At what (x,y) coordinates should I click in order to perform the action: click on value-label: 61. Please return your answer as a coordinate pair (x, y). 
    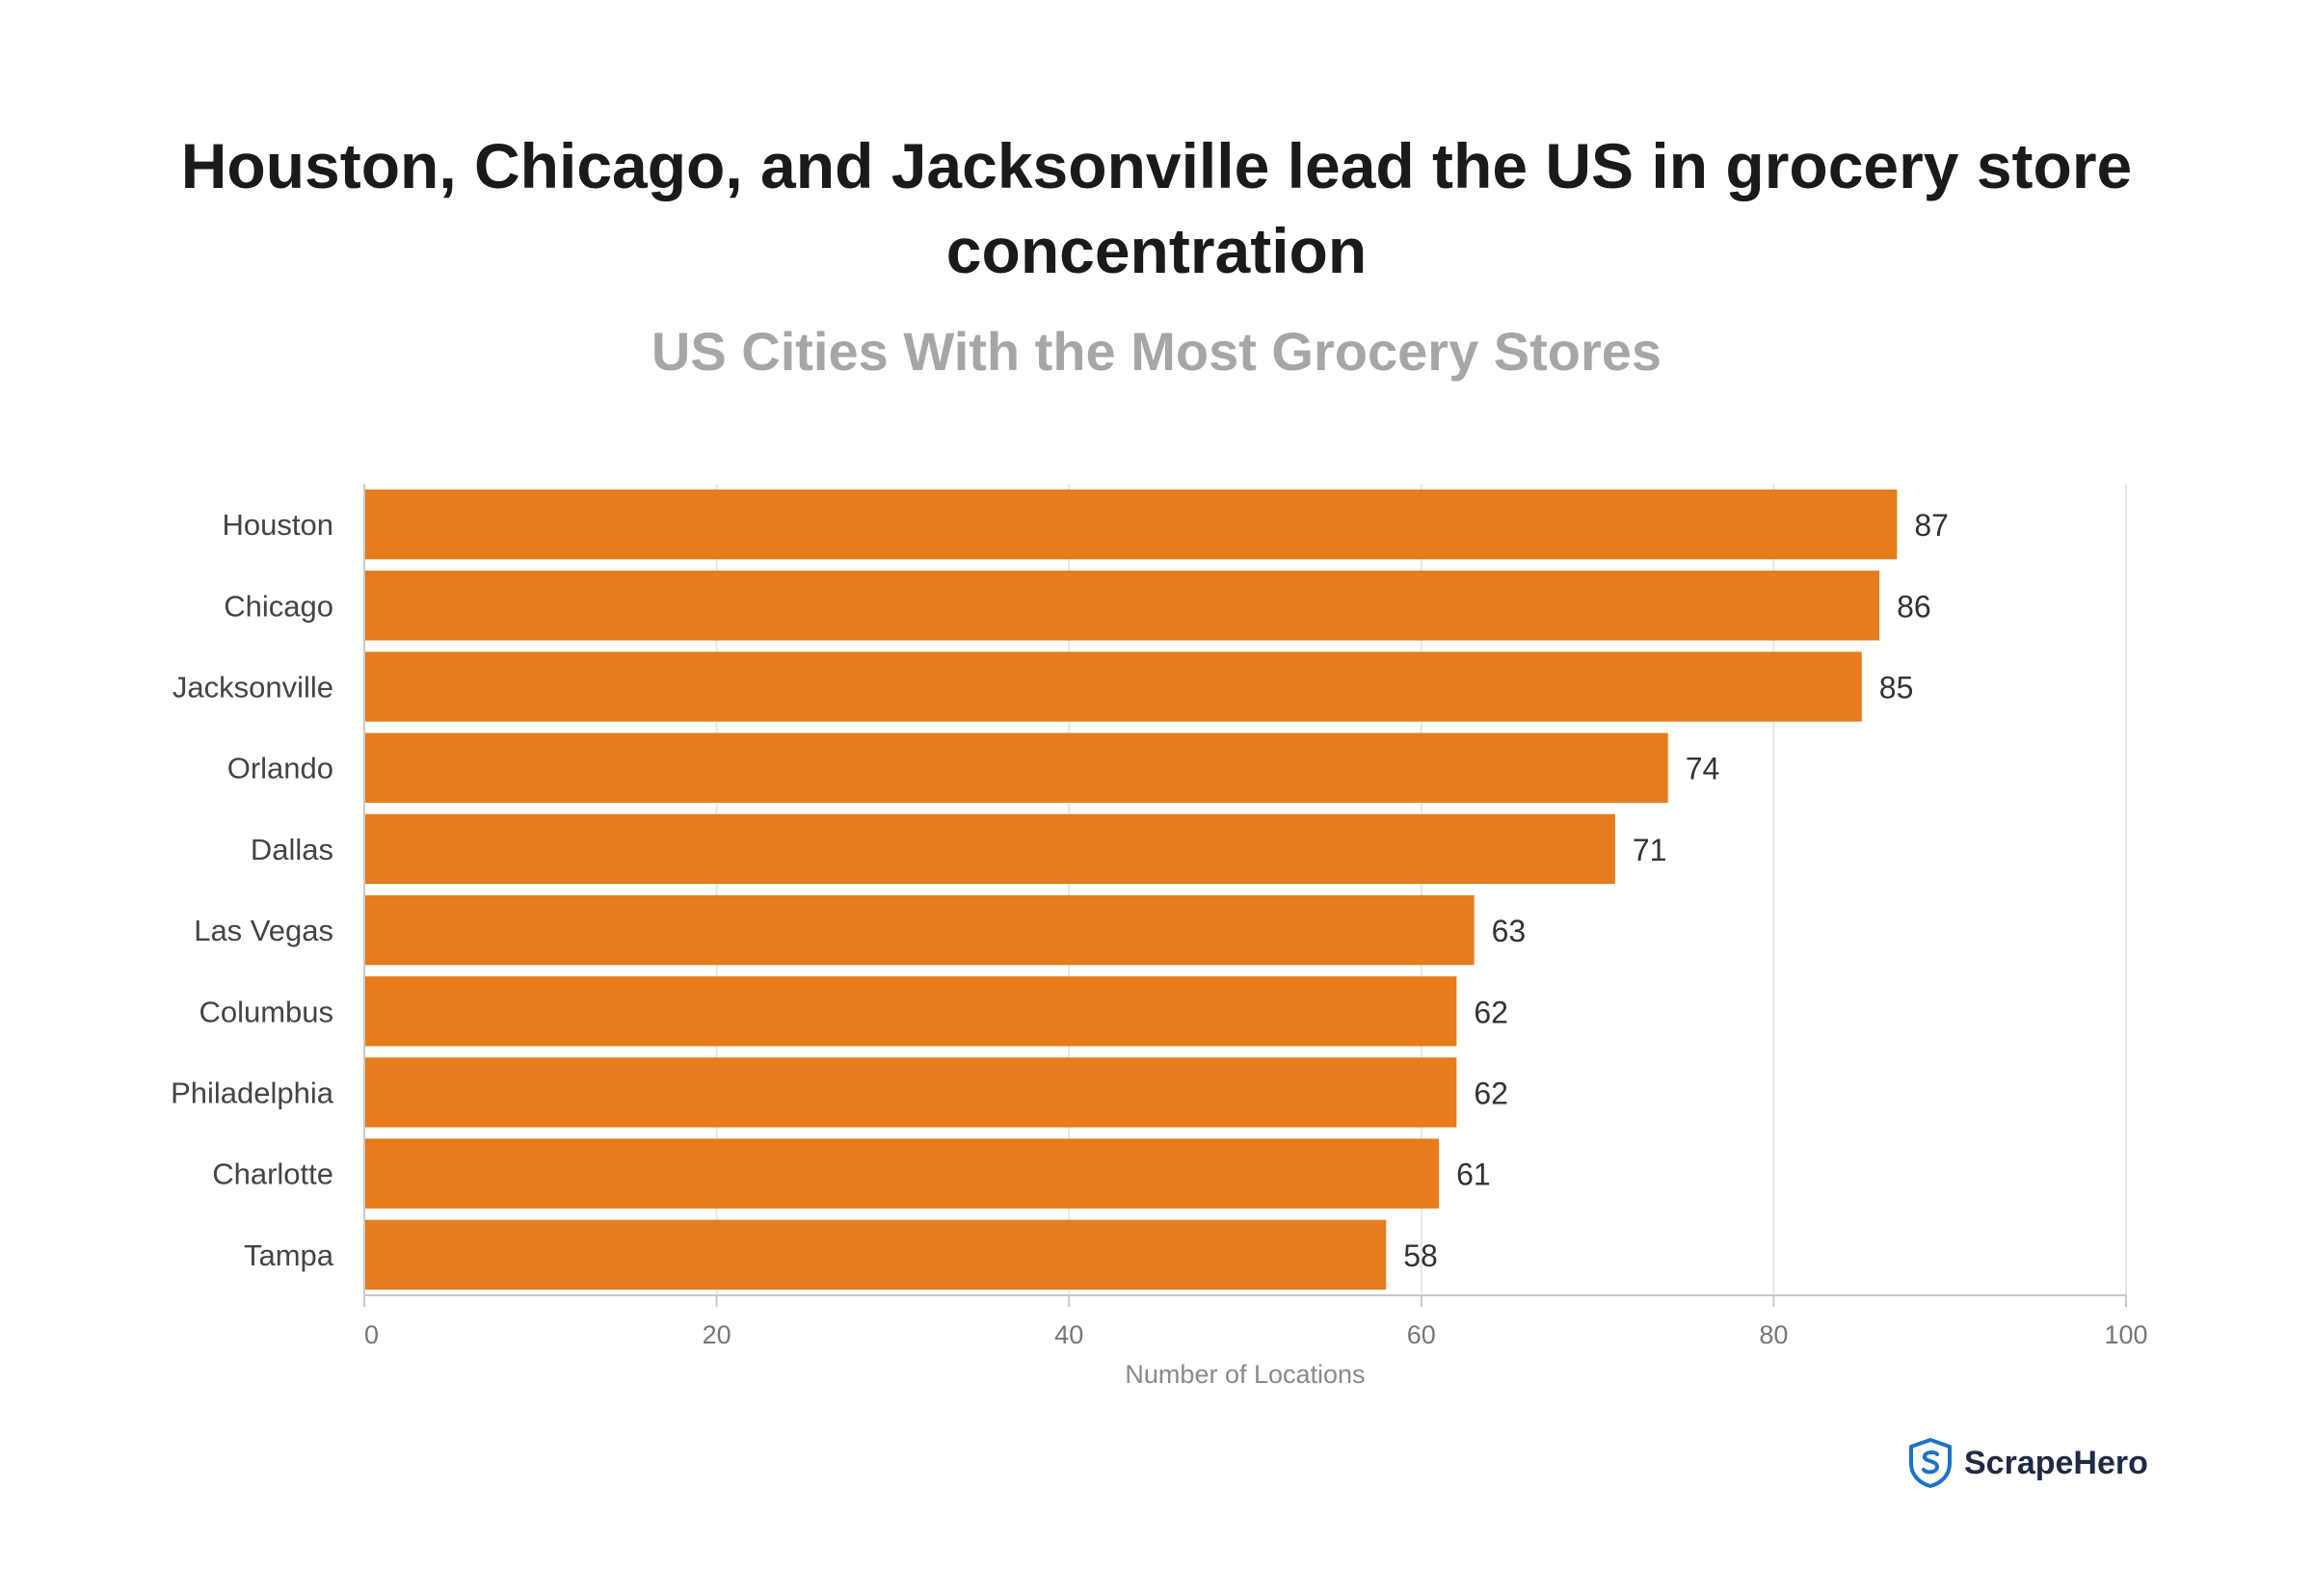
    Looking at the image, I should click on (1473, 1174).